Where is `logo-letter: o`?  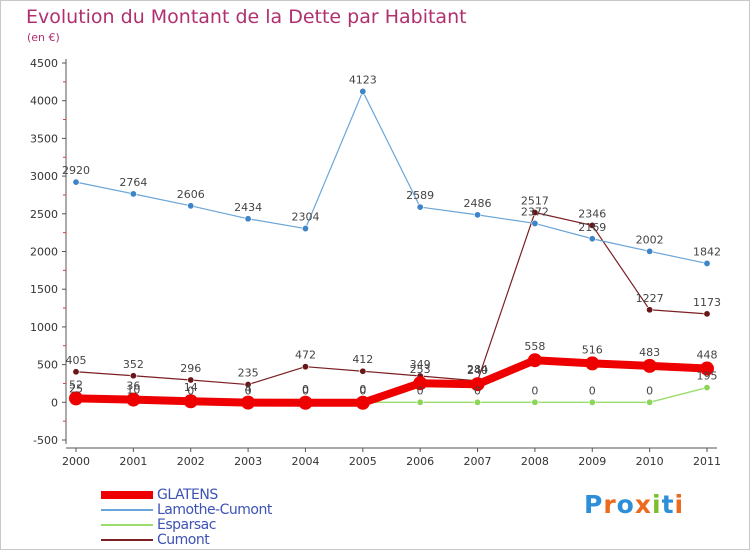 logo-letter: o is located at coordinates (625, 504).